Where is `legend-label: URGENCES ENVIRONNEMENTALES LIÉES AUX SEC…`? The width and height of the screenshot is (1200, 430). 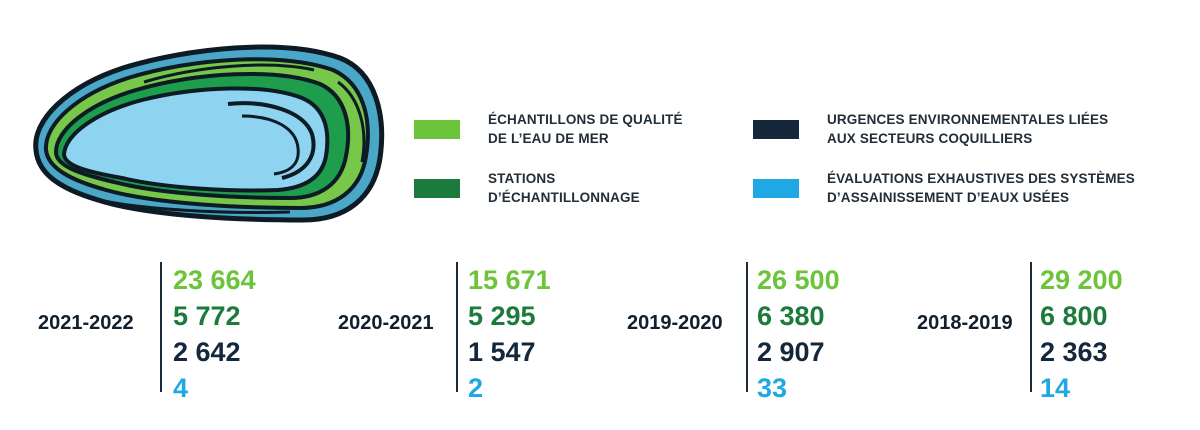 legend-label: URGENCES ENVIRONNEMENTALES LIÉES AUX SEC… is located at coordinates (968, 129).